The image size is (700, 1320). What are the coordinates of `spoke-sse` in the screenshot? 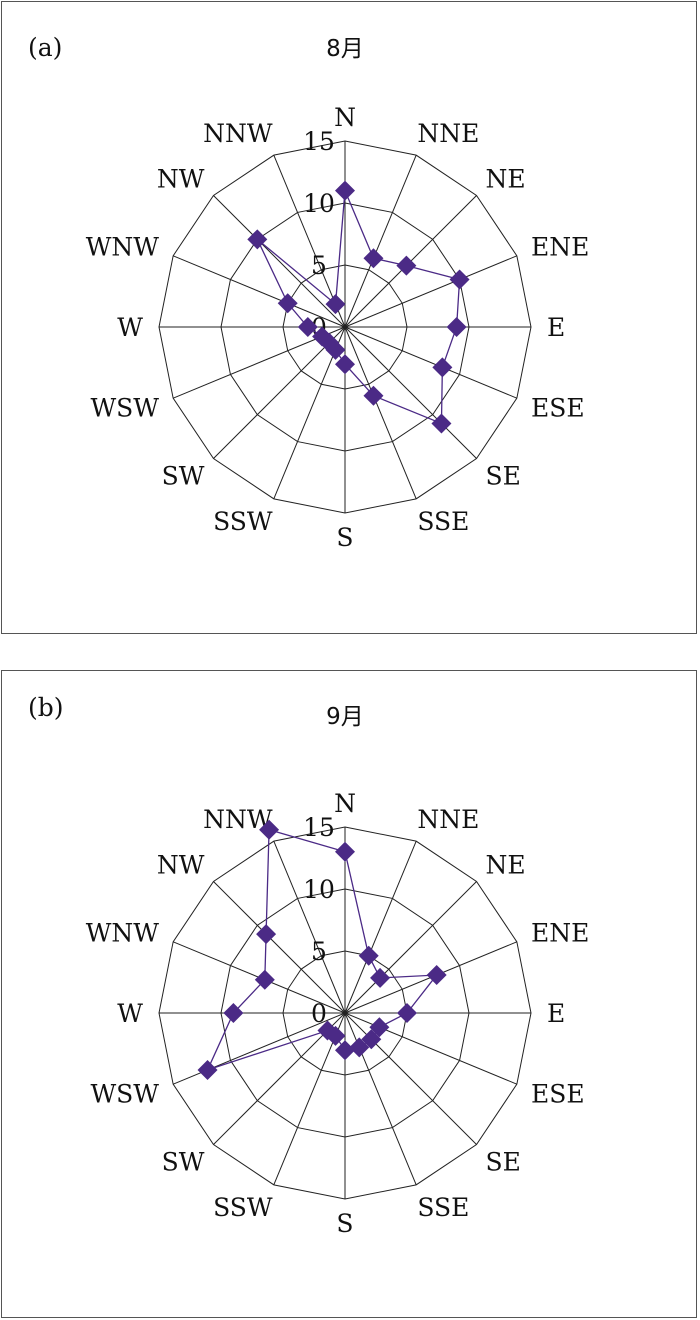 It's located at (380, 413).